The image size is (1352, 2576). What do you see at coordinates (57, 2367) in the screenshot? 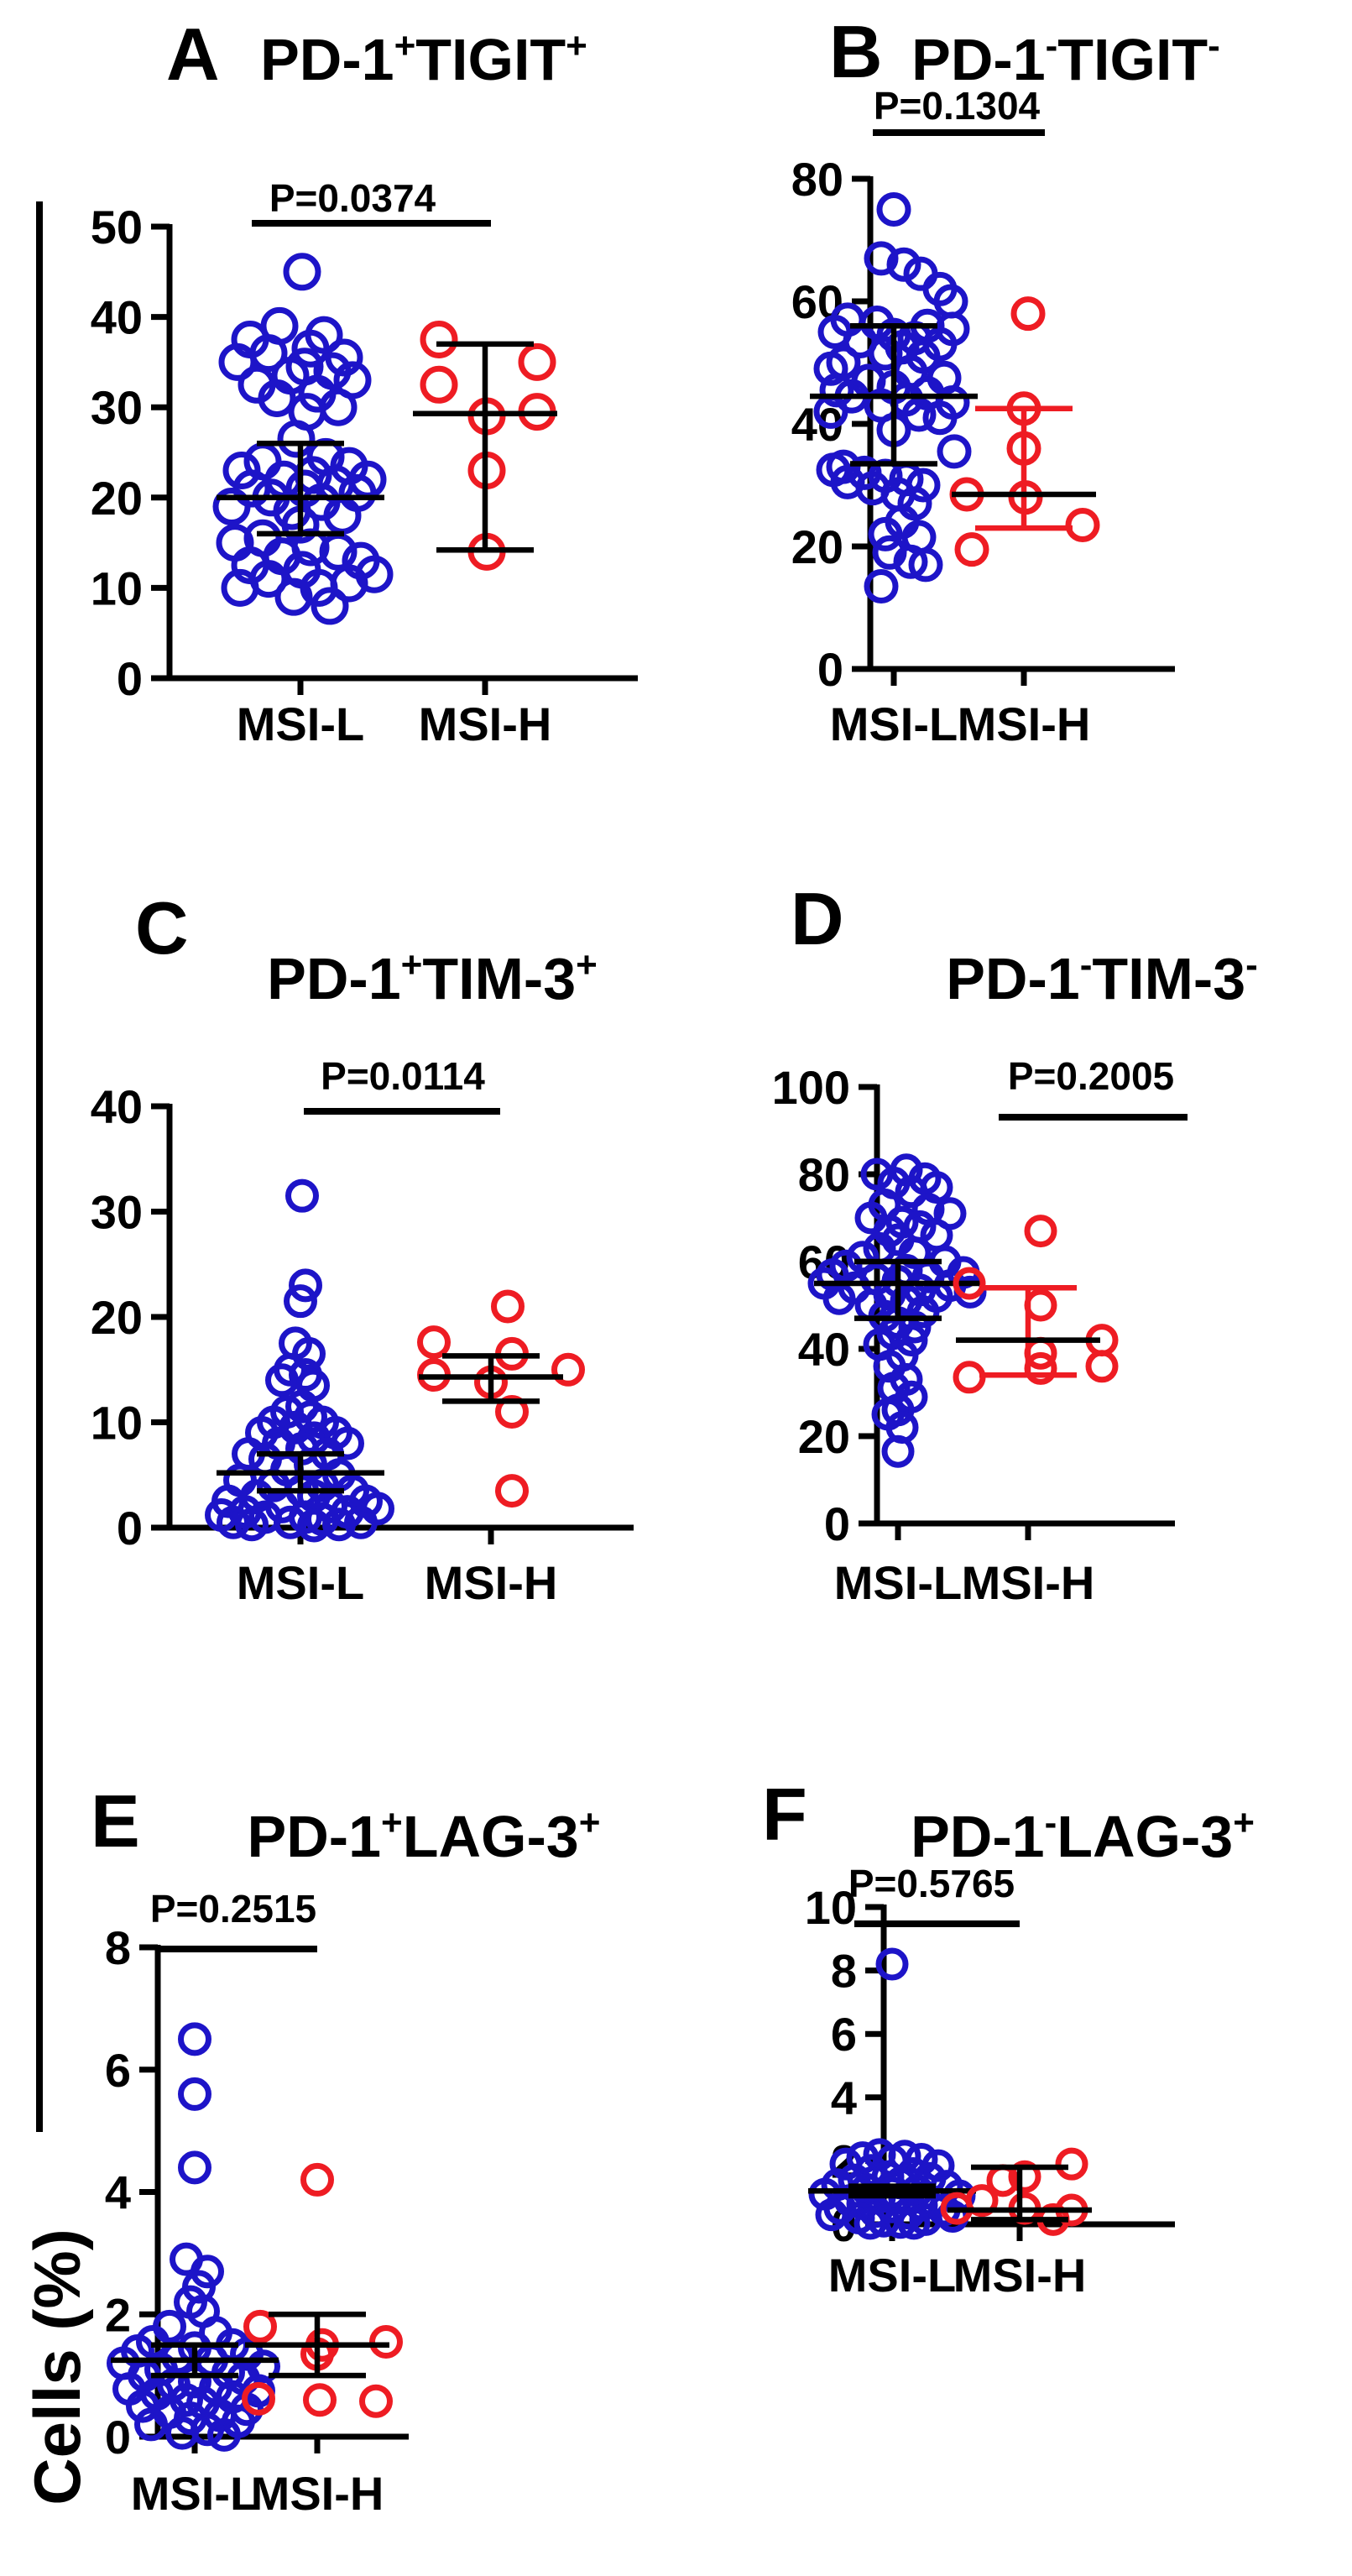
I see `y-axis-label: Cells (%)` at bounding box center [57, 2367].